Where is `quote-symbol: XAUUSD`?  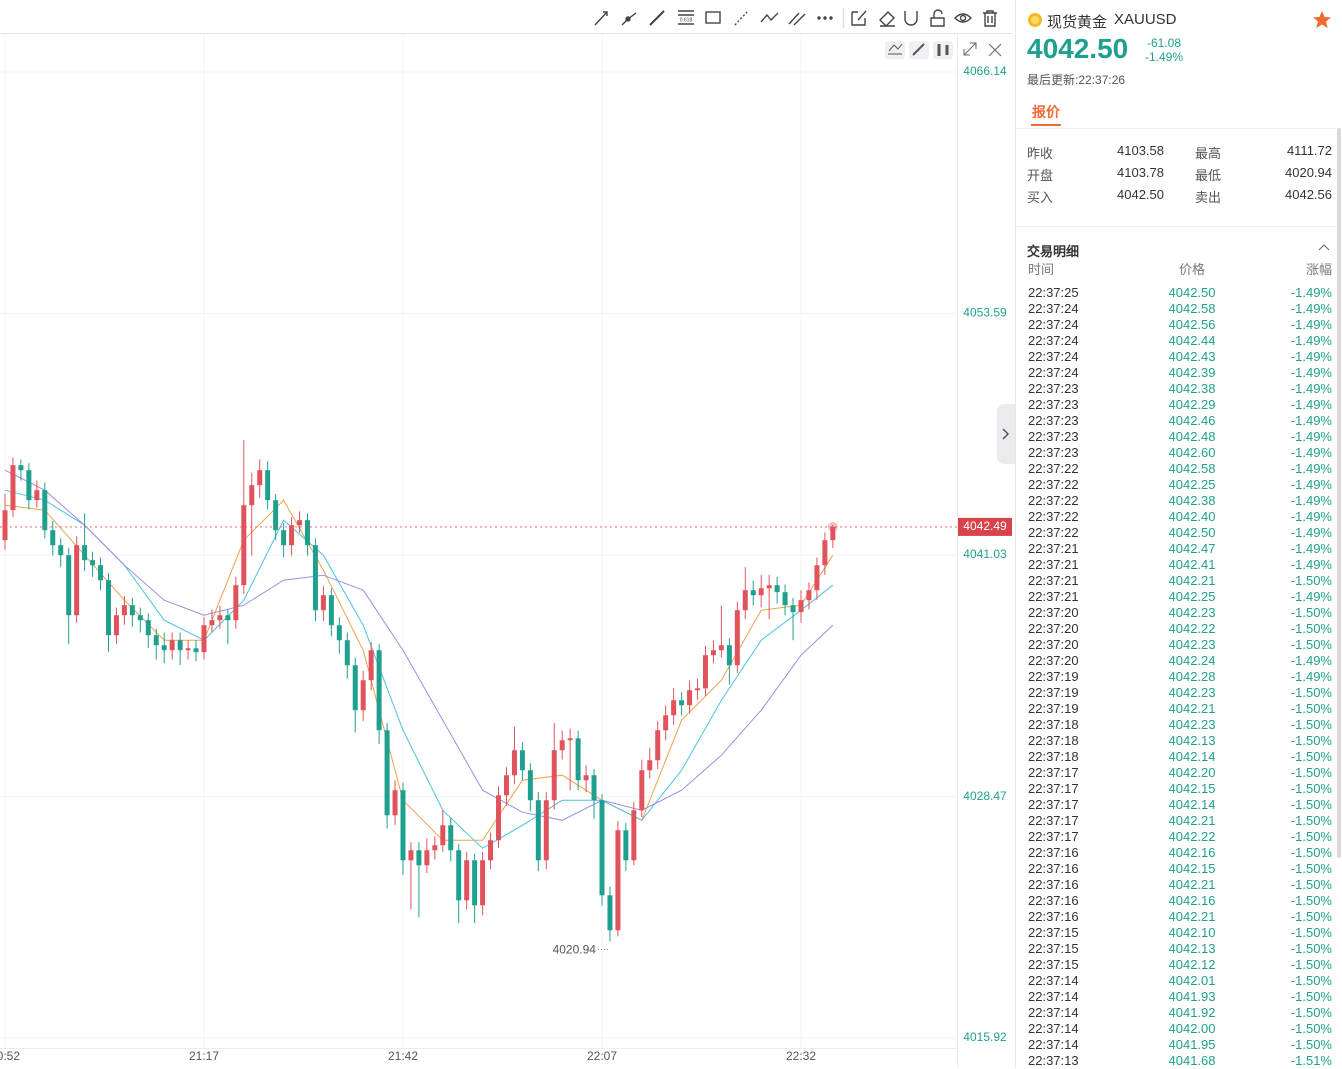
quote-symbol: XAUUSD is located at coordinates (1145, 19).